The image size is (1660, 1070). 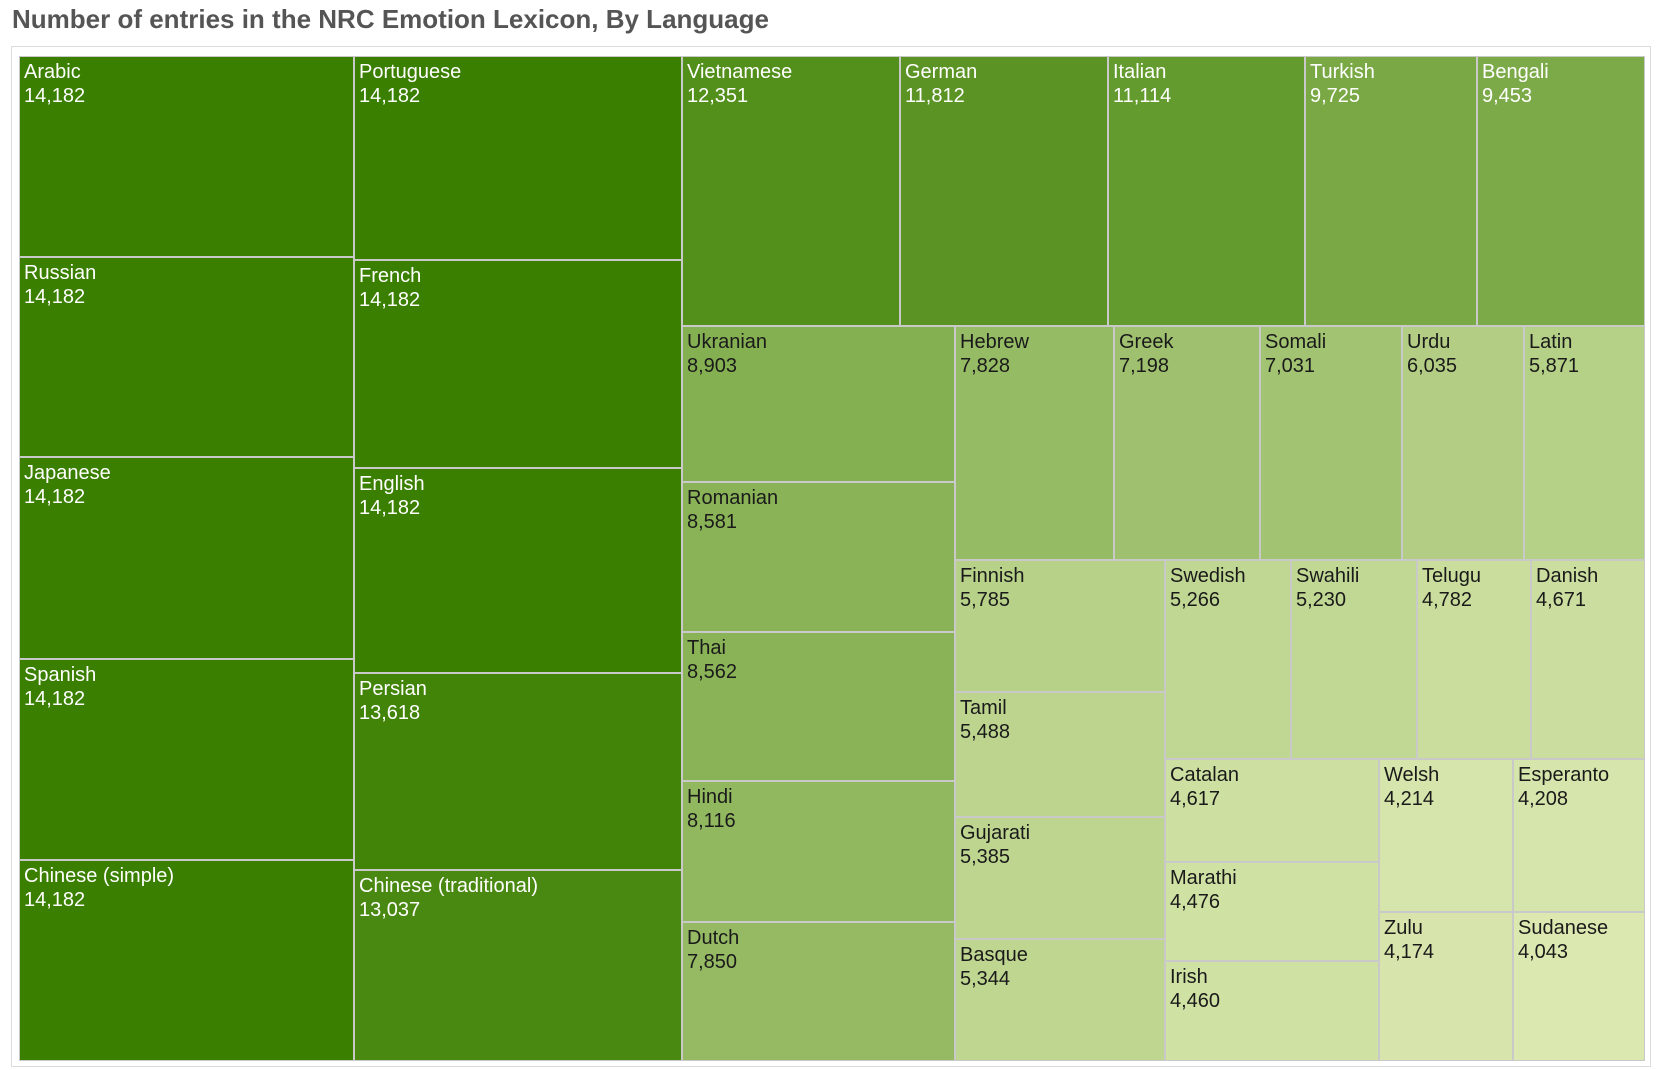 What do you see at coordinates (1429, 342) in the screenshot?
I see `cell-language-name: Urdu` at bounding box center [1429, 342].